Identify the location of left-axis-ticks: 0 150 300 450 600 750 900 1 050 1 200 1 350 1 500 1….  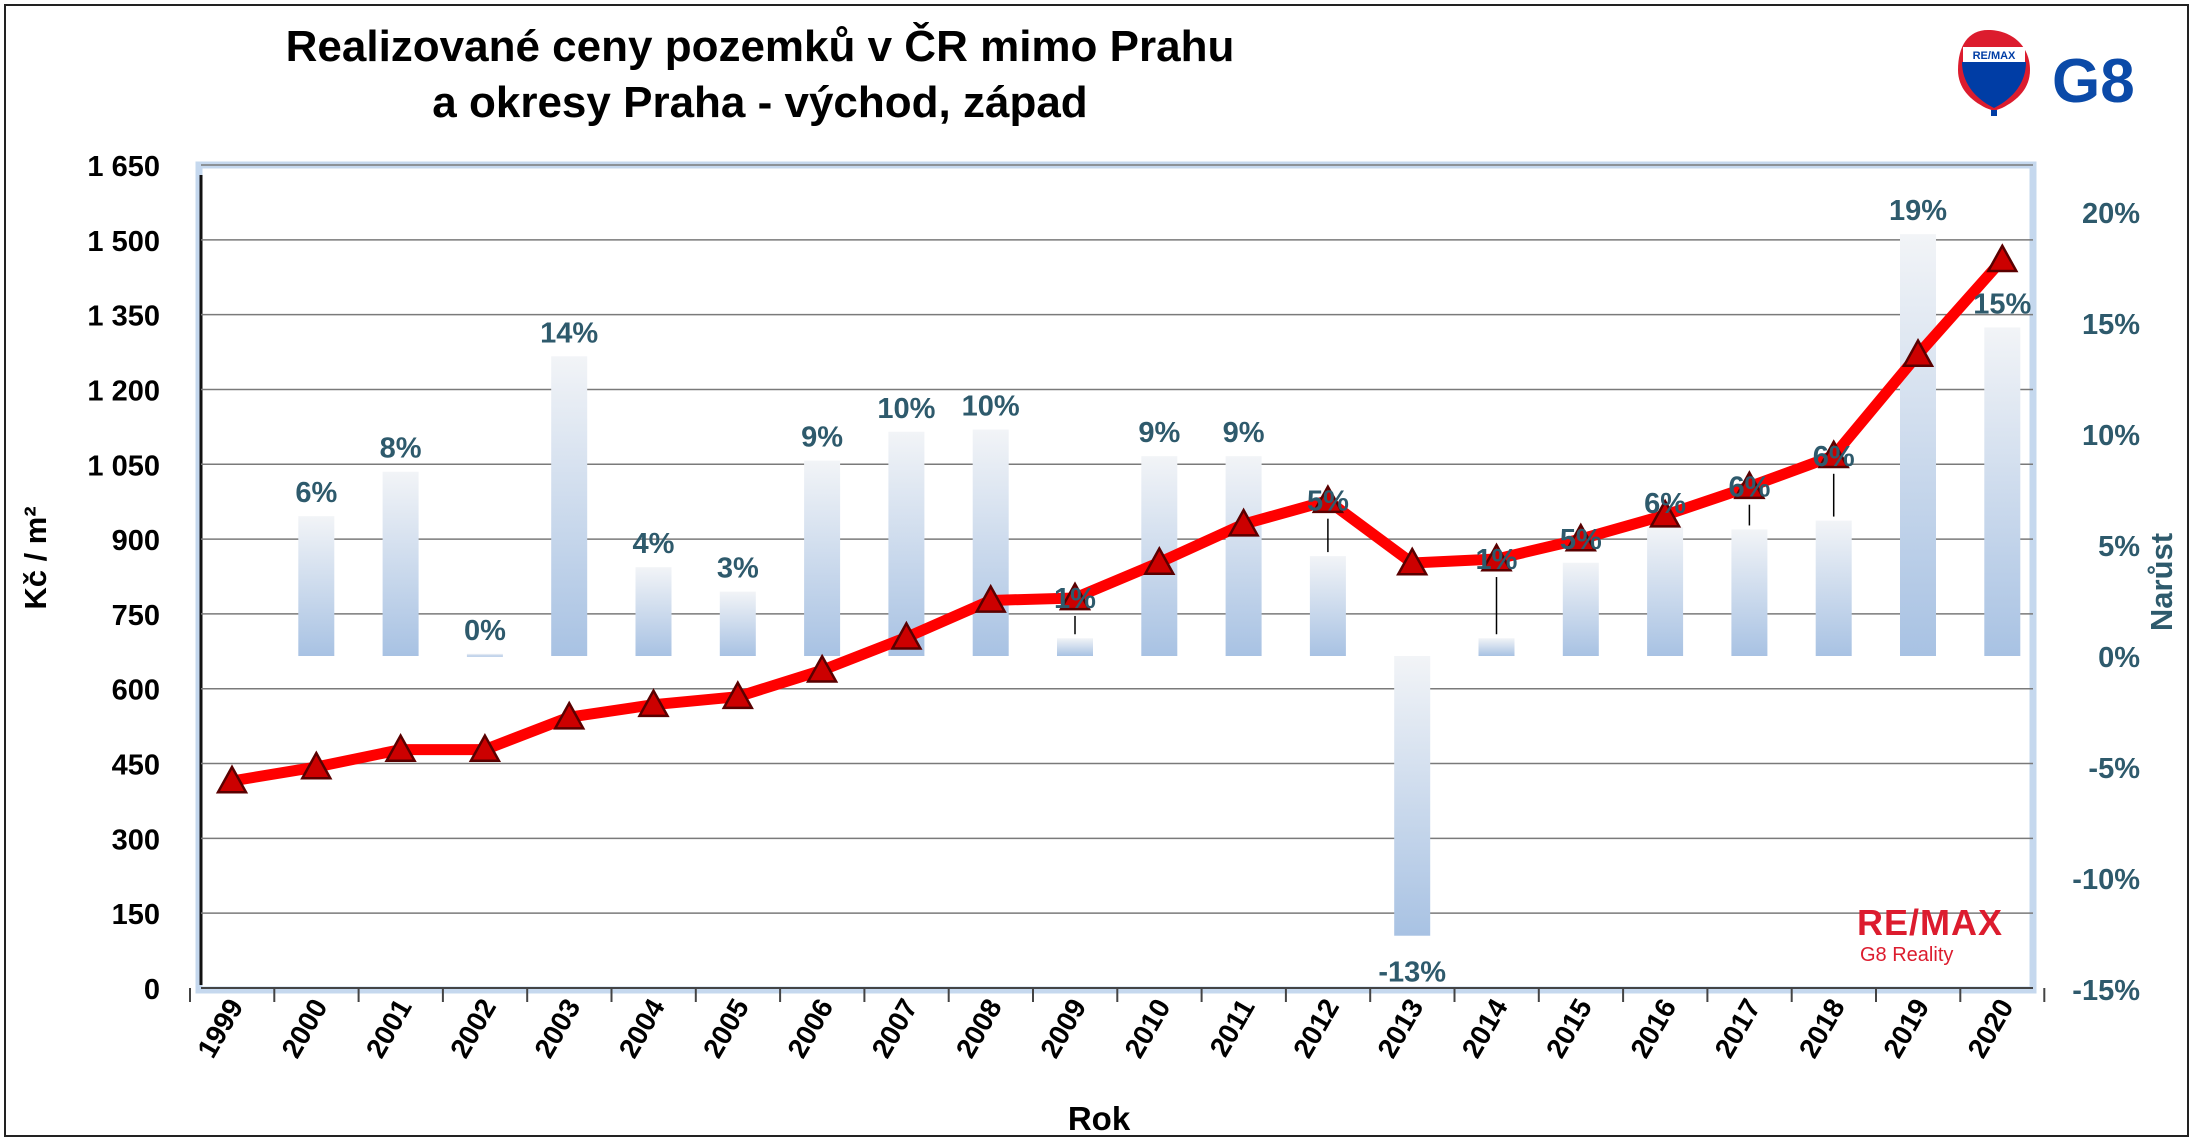
(123, 578).